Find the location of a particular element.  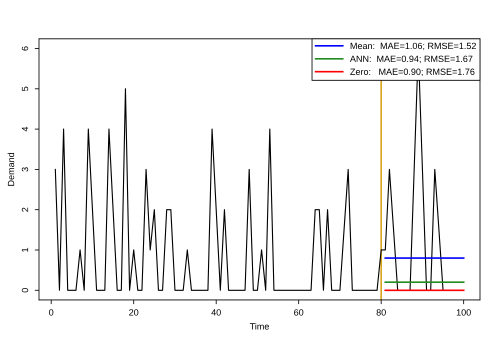

x-axis-title: Time is located at coordinates (259, 326).